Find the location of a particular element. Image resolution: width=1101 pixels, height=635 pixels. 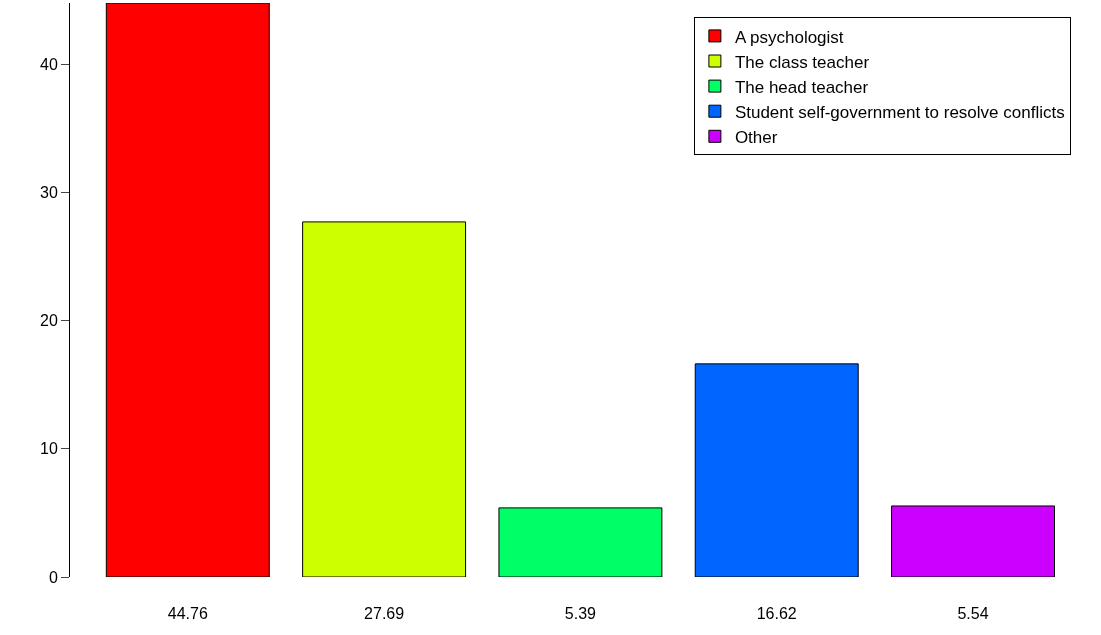

legend-label: The class teacher is located at coordinates (802, 62).